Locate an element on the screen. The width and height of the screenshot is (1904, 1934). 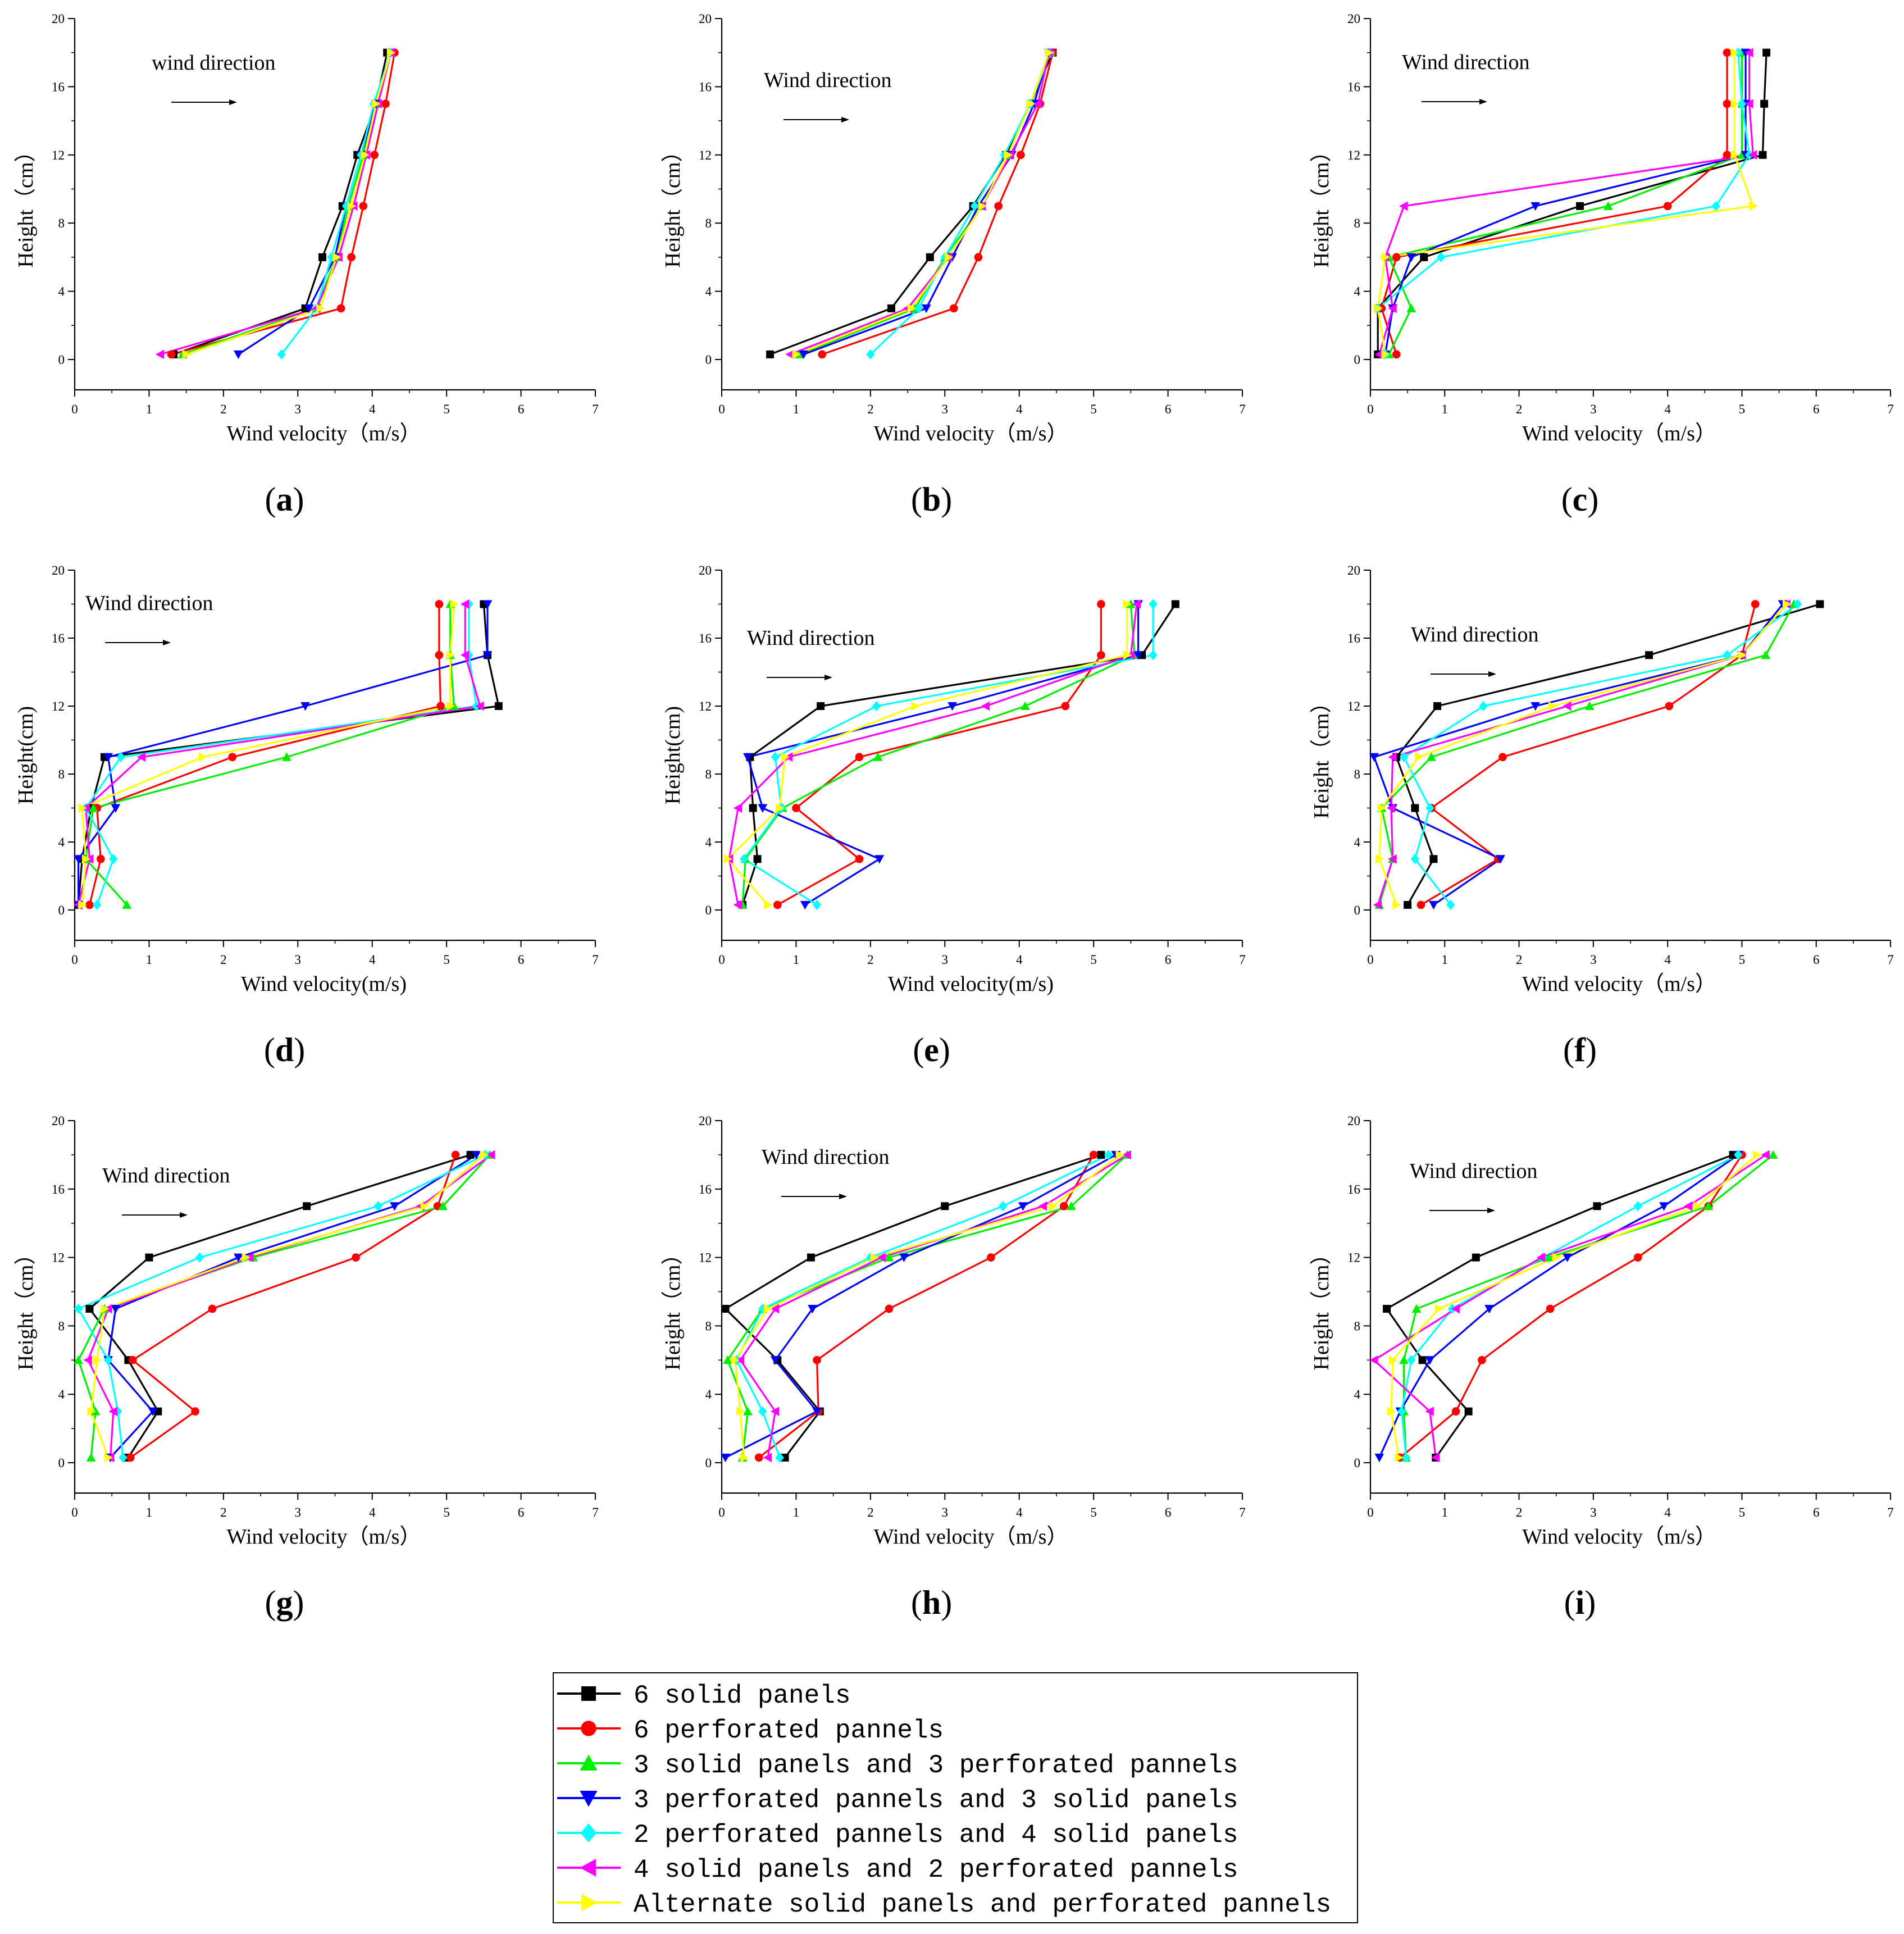
panel-label-a: (a) is located at coordinates (284, 499).